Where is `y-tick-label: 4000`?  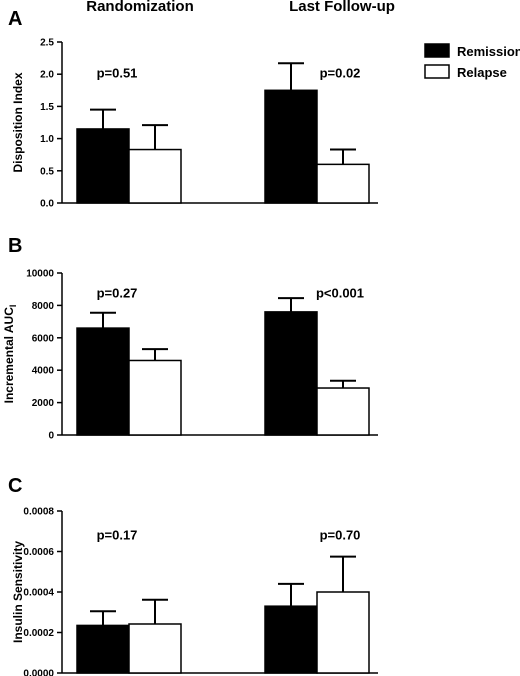
y-tick-label: 4000 is located at coordinates (43, 371).